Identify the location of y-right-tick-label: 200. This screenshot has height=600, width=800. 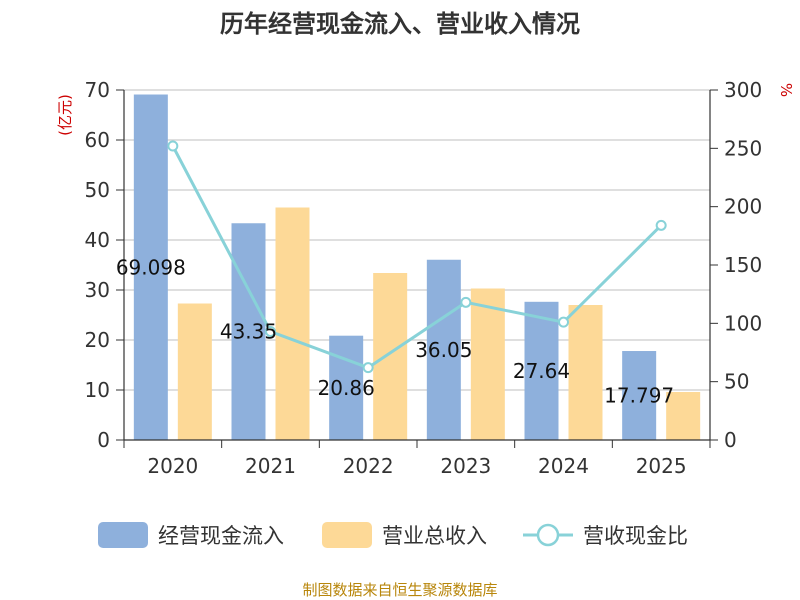
(743, 207).